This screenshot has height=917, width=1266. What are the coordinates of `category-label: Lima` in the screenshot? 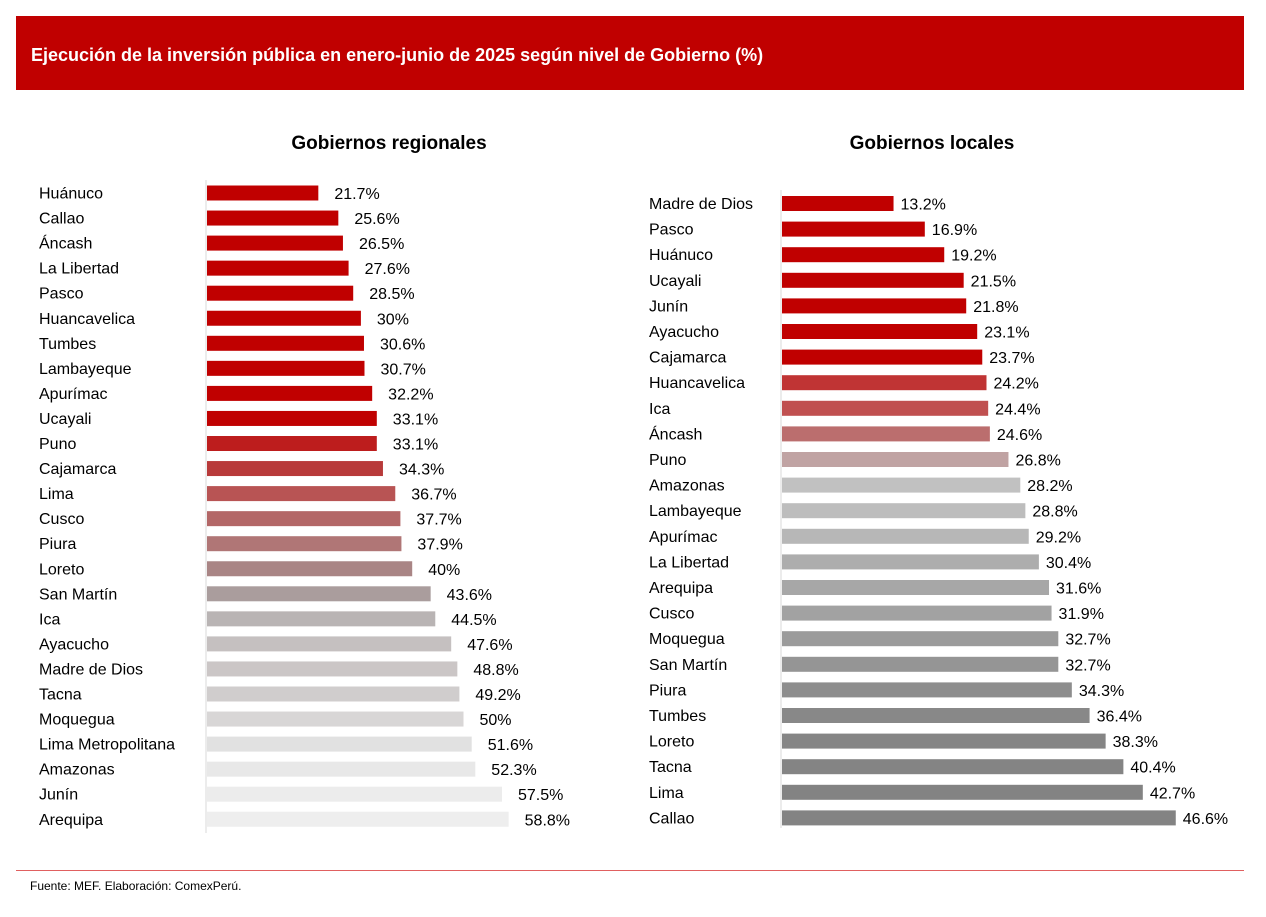 It's located at (56, 494).